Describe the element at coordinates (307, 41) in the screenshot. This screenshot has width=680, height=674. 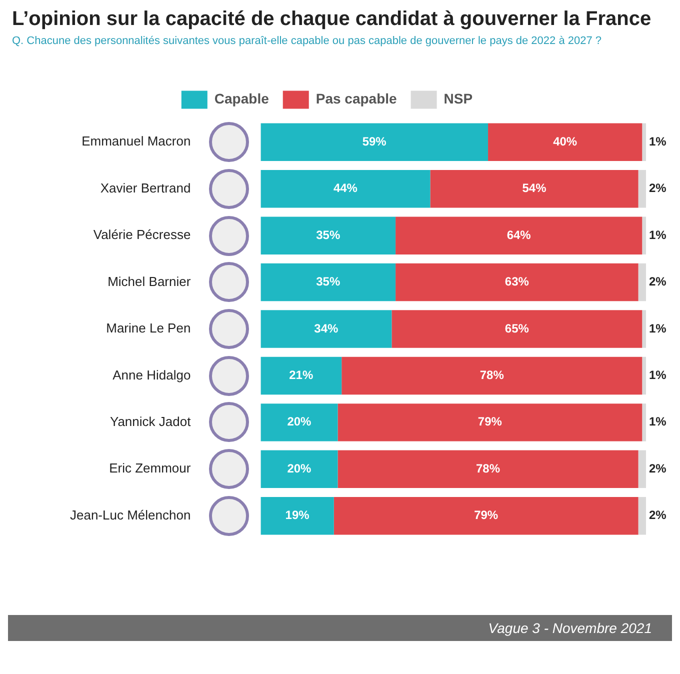
I see `chart-subtitle: Q. Chacune des personnalités suivantes vous paraît-elle capable ou pas capable de gouverner le pays de 2022 à 2027 ?` at that location.